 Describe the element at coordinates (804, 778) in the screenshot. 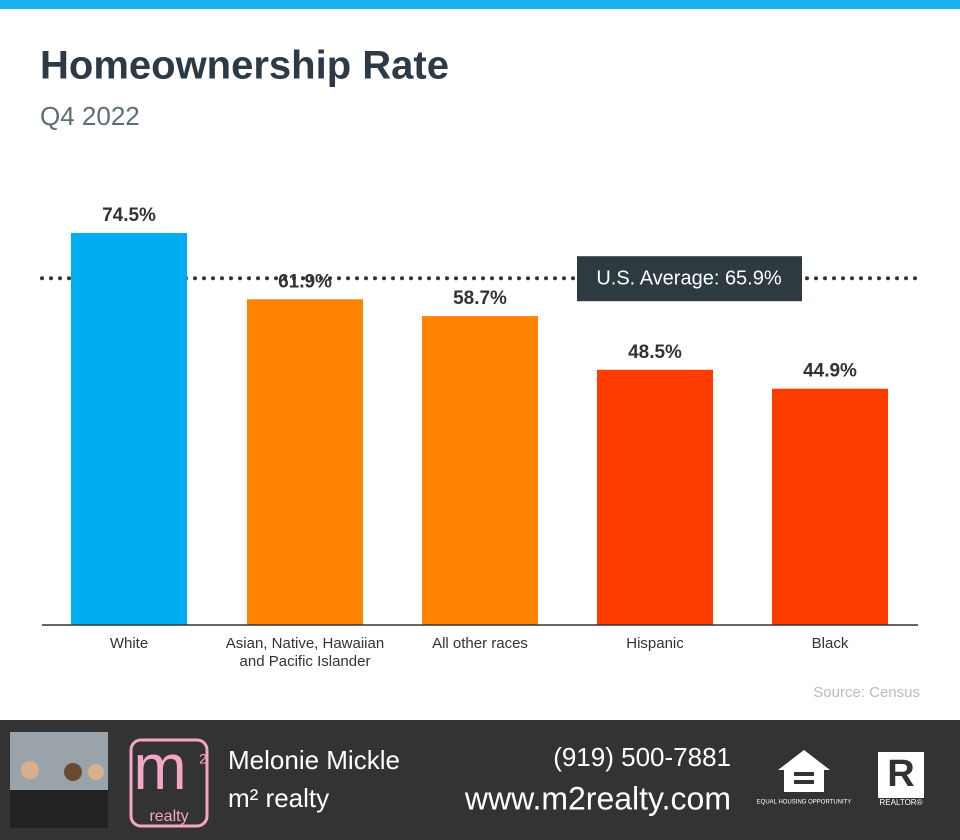

I see `equal-housing-logo: EQUAL HOUSING OPPORTUNITY` at that location.